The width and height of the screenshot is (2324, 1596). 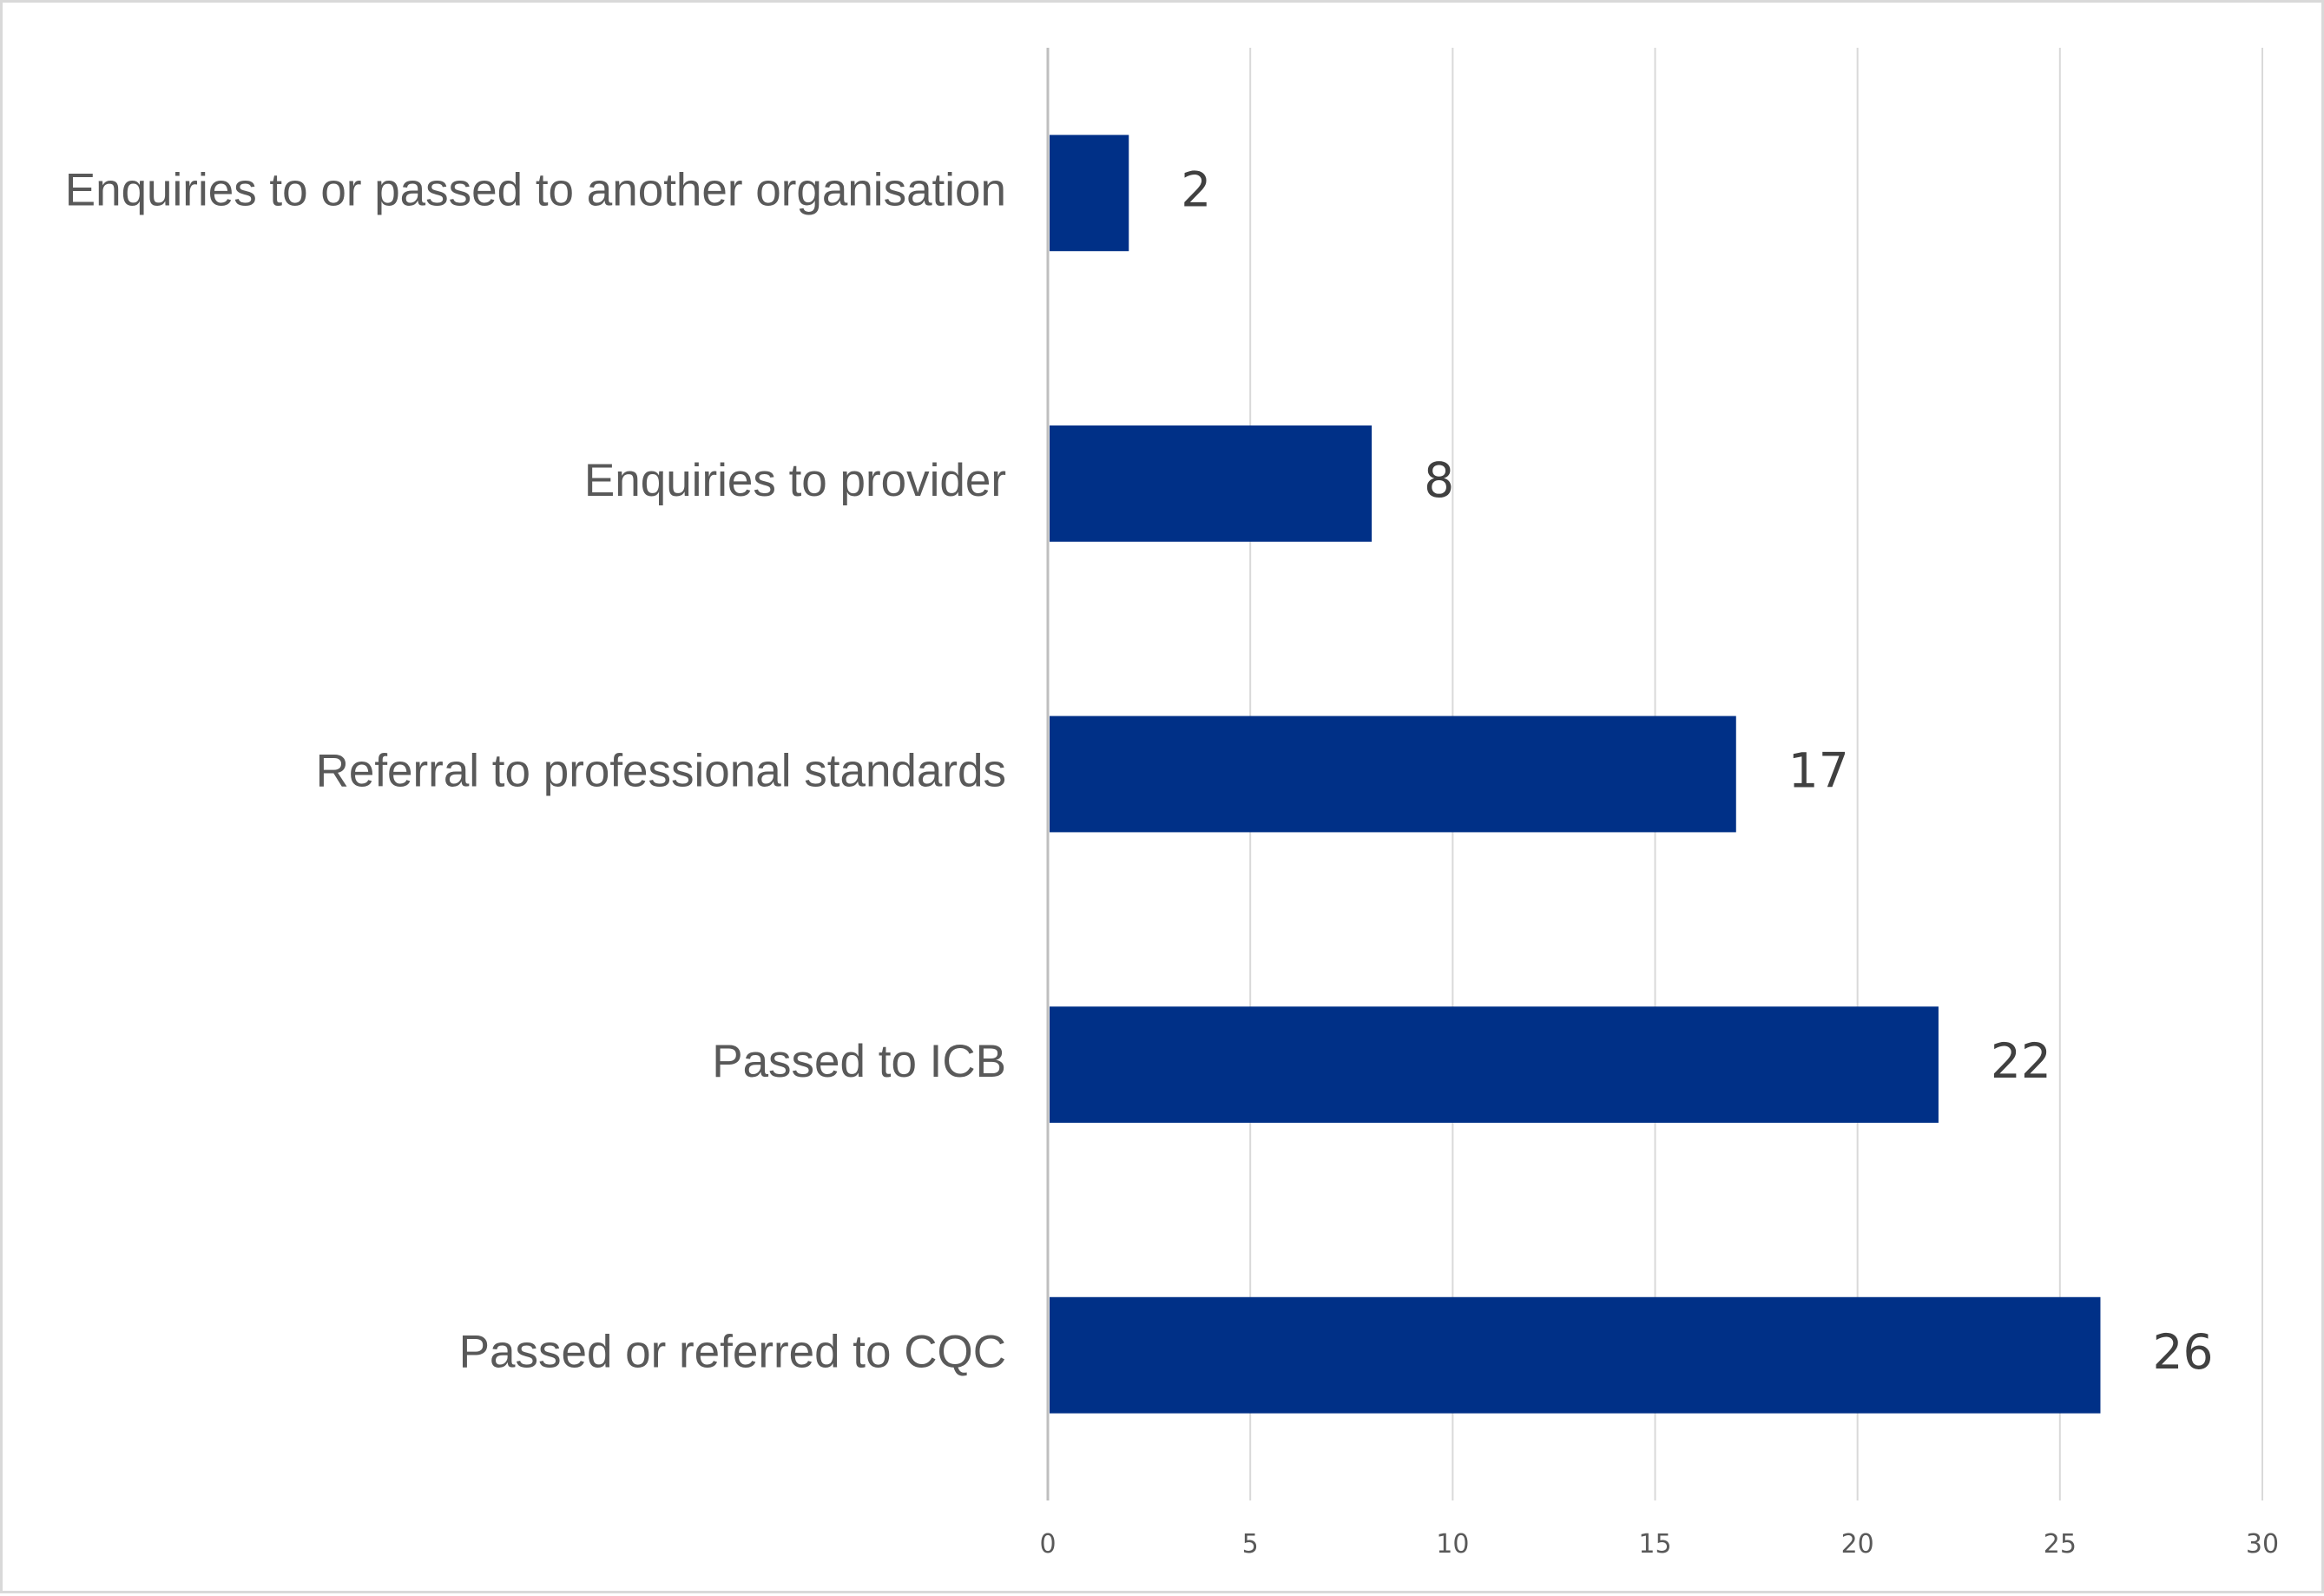 What do you see at coordinates (1655, 1544) in the screenshot?
I see `x-tick-label: 15` at bounding box center [1655, 1544].